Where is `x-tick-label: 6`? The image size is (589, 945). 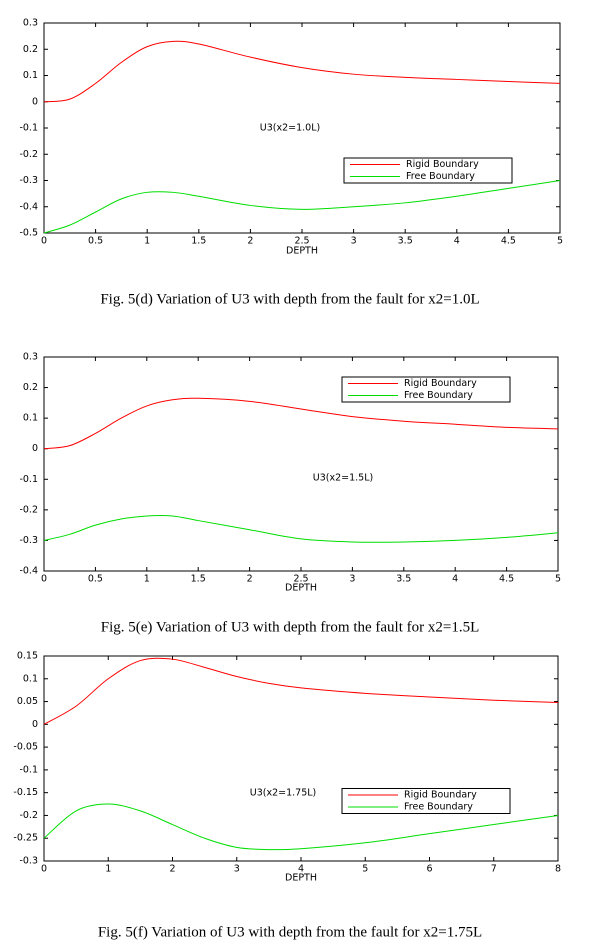 x-tick-label: 6 is located at coordinates (429, 869).